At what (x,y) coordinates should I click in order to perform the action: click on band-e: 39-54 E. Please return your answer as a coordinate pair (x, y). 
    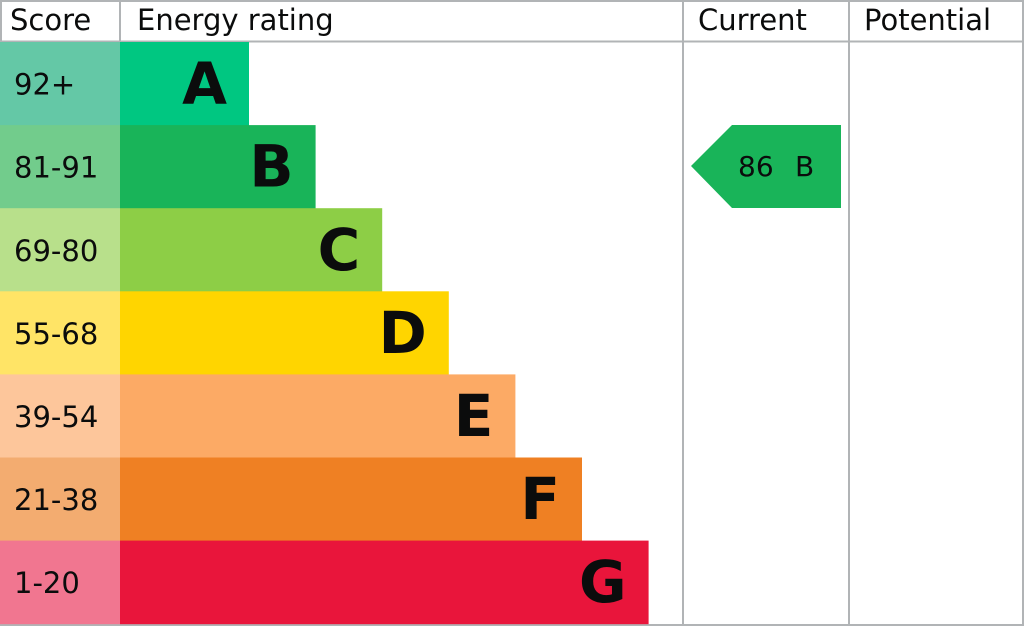
    Looking at the image, I should click on (258, 416).